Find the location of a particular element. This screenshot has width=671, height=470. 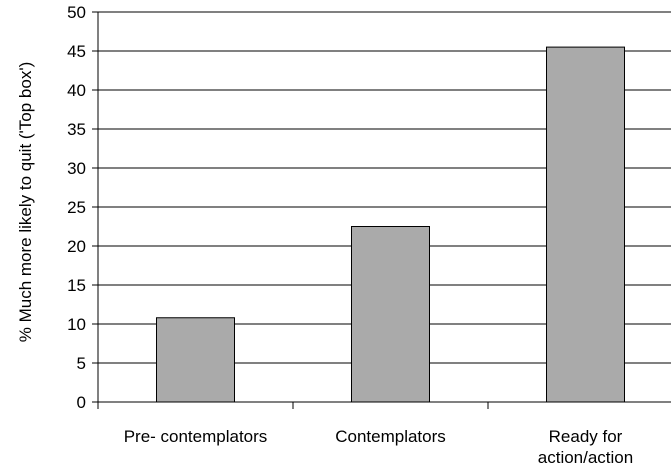

x-tick-label-line: Pre- contemplators is located at coordinates (196, 436).